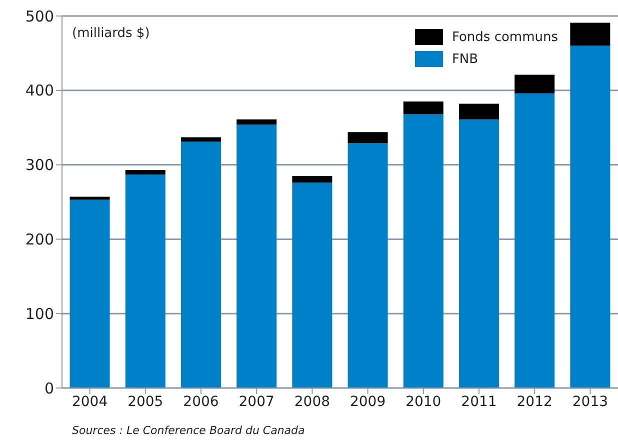 Image resolution: width=618 pixels, height=443 pixels. Describe the element at coordinates (39, 239) in the screenshot. I see `y-tick-label: 200` at that location.